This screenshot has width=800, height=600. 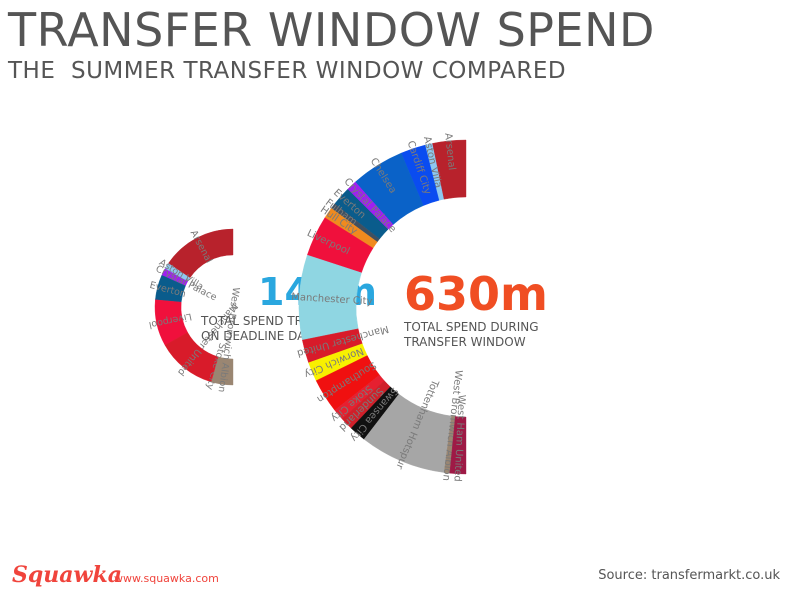 What do you see at coordinates (332, 300) in the screenshot?
I see `window-label-manchester-city: Manchester City` at bounding box center [332, 300].